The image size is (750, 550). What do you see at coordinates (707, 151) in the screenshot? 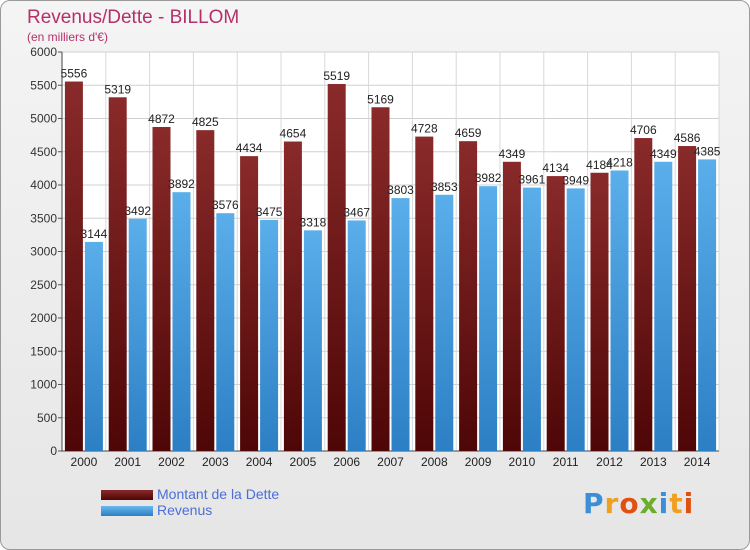
I see `data-label-revenue: 4385` at bounding box center [707, 151].